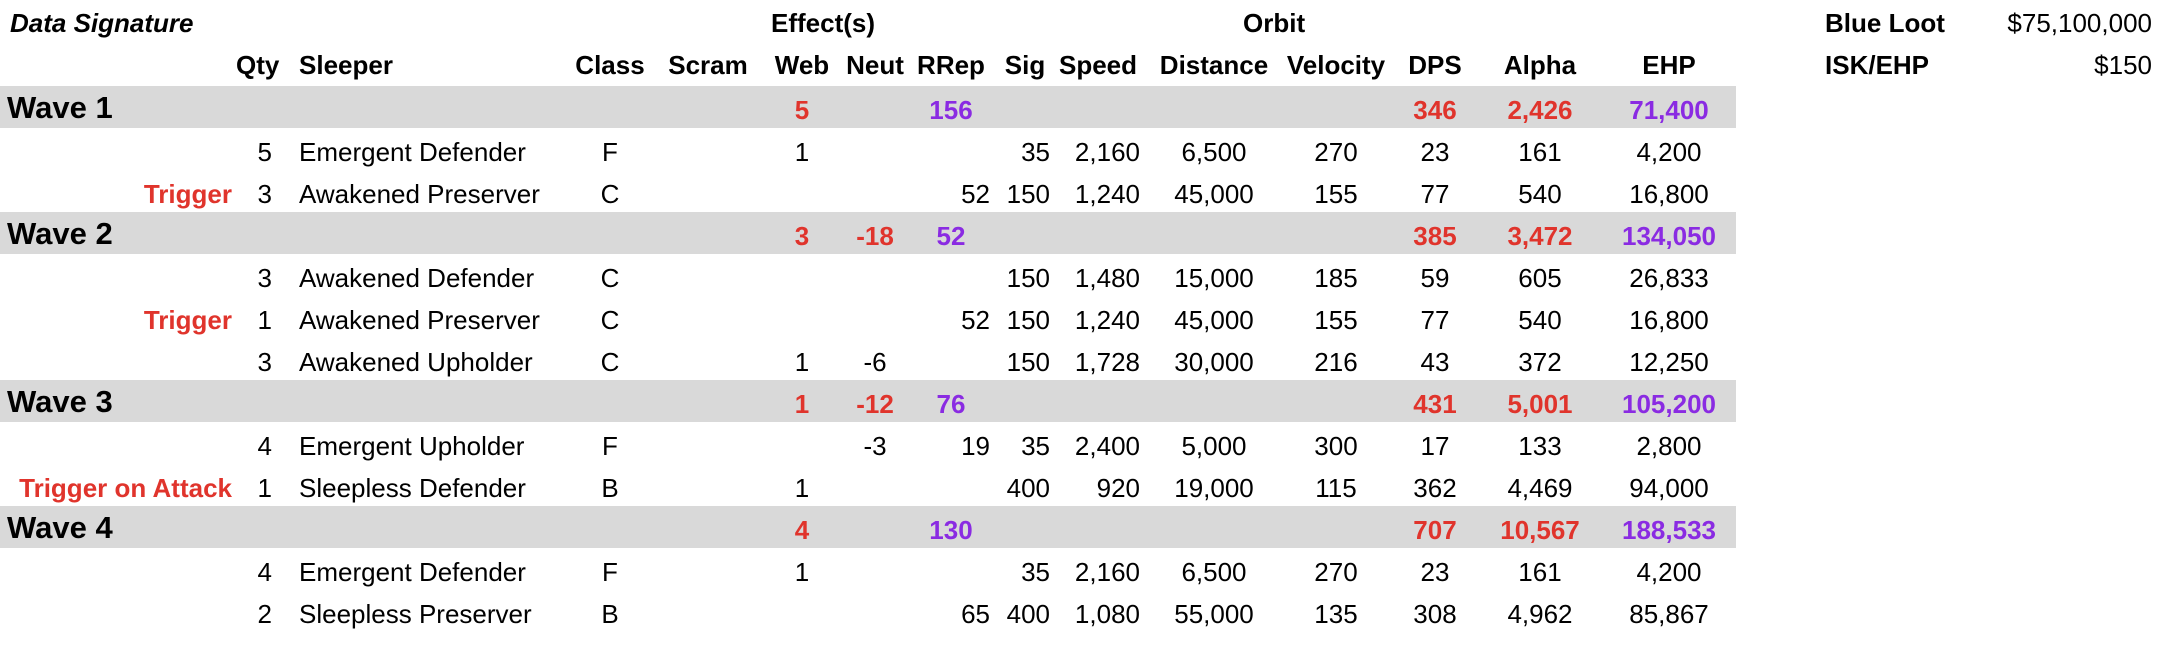  I want to click on sleeper-dps: 362, so click(1435, 488).